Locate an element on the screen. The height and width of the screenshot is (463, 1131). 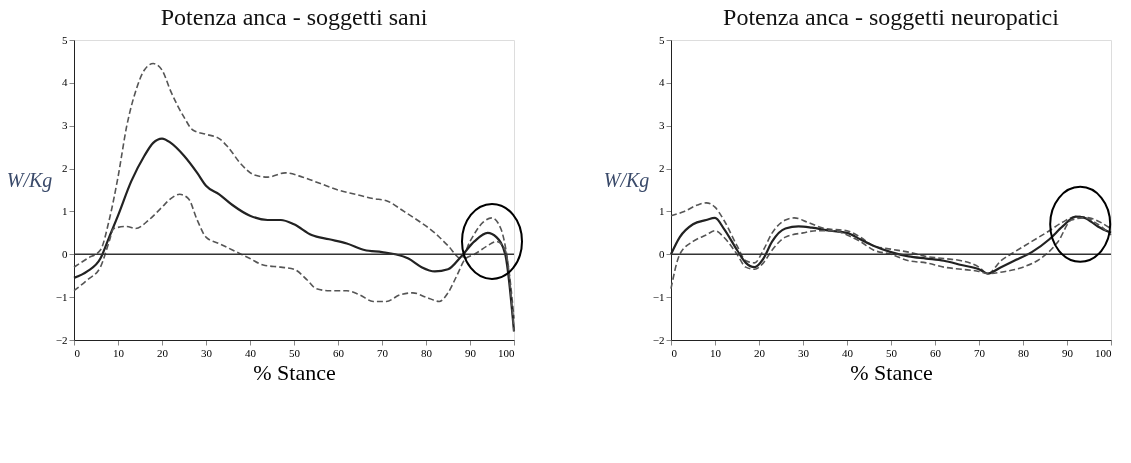
chart-title: Potenza anca - soggetti sani is located at coordinates (294, 17).